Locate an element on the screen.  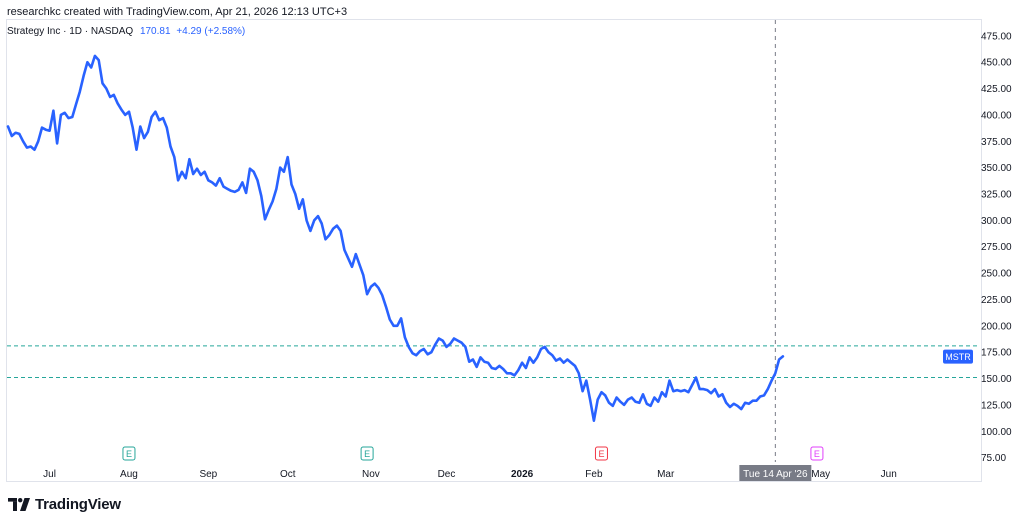
y-tick-label: 475.00 is located at coordinates (996, 36).